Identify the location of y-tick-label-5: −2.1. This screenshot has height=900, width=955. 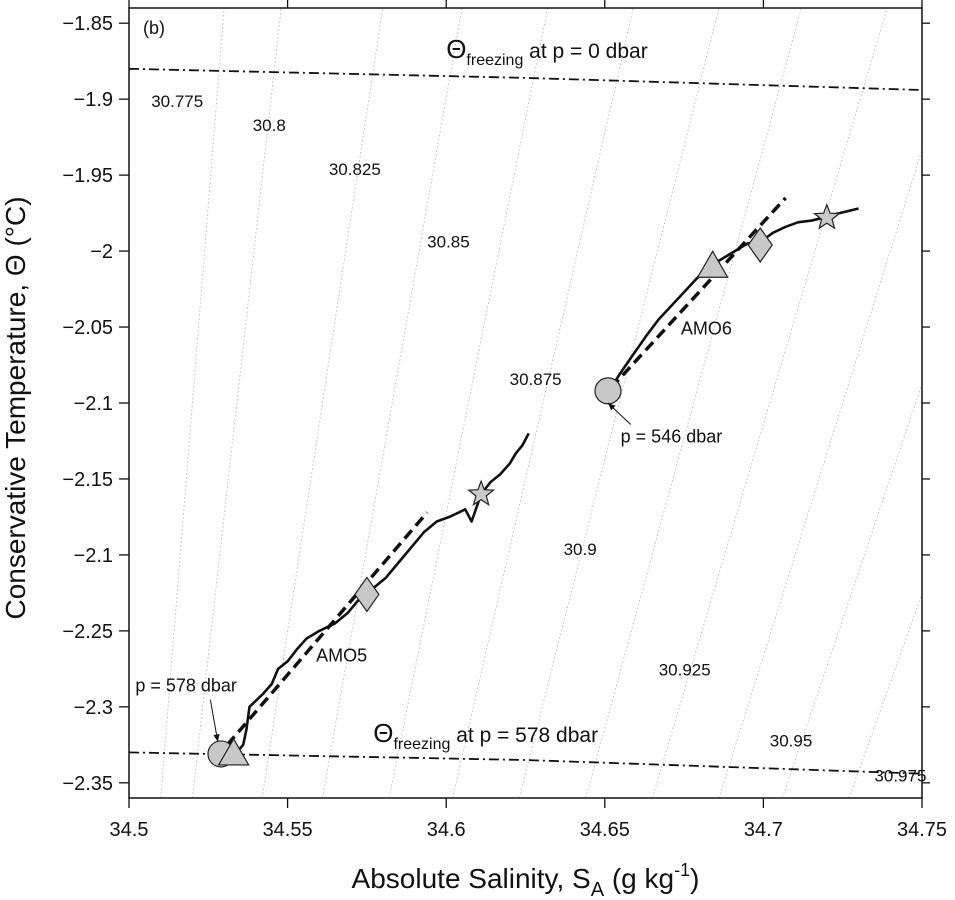
(93, 404).